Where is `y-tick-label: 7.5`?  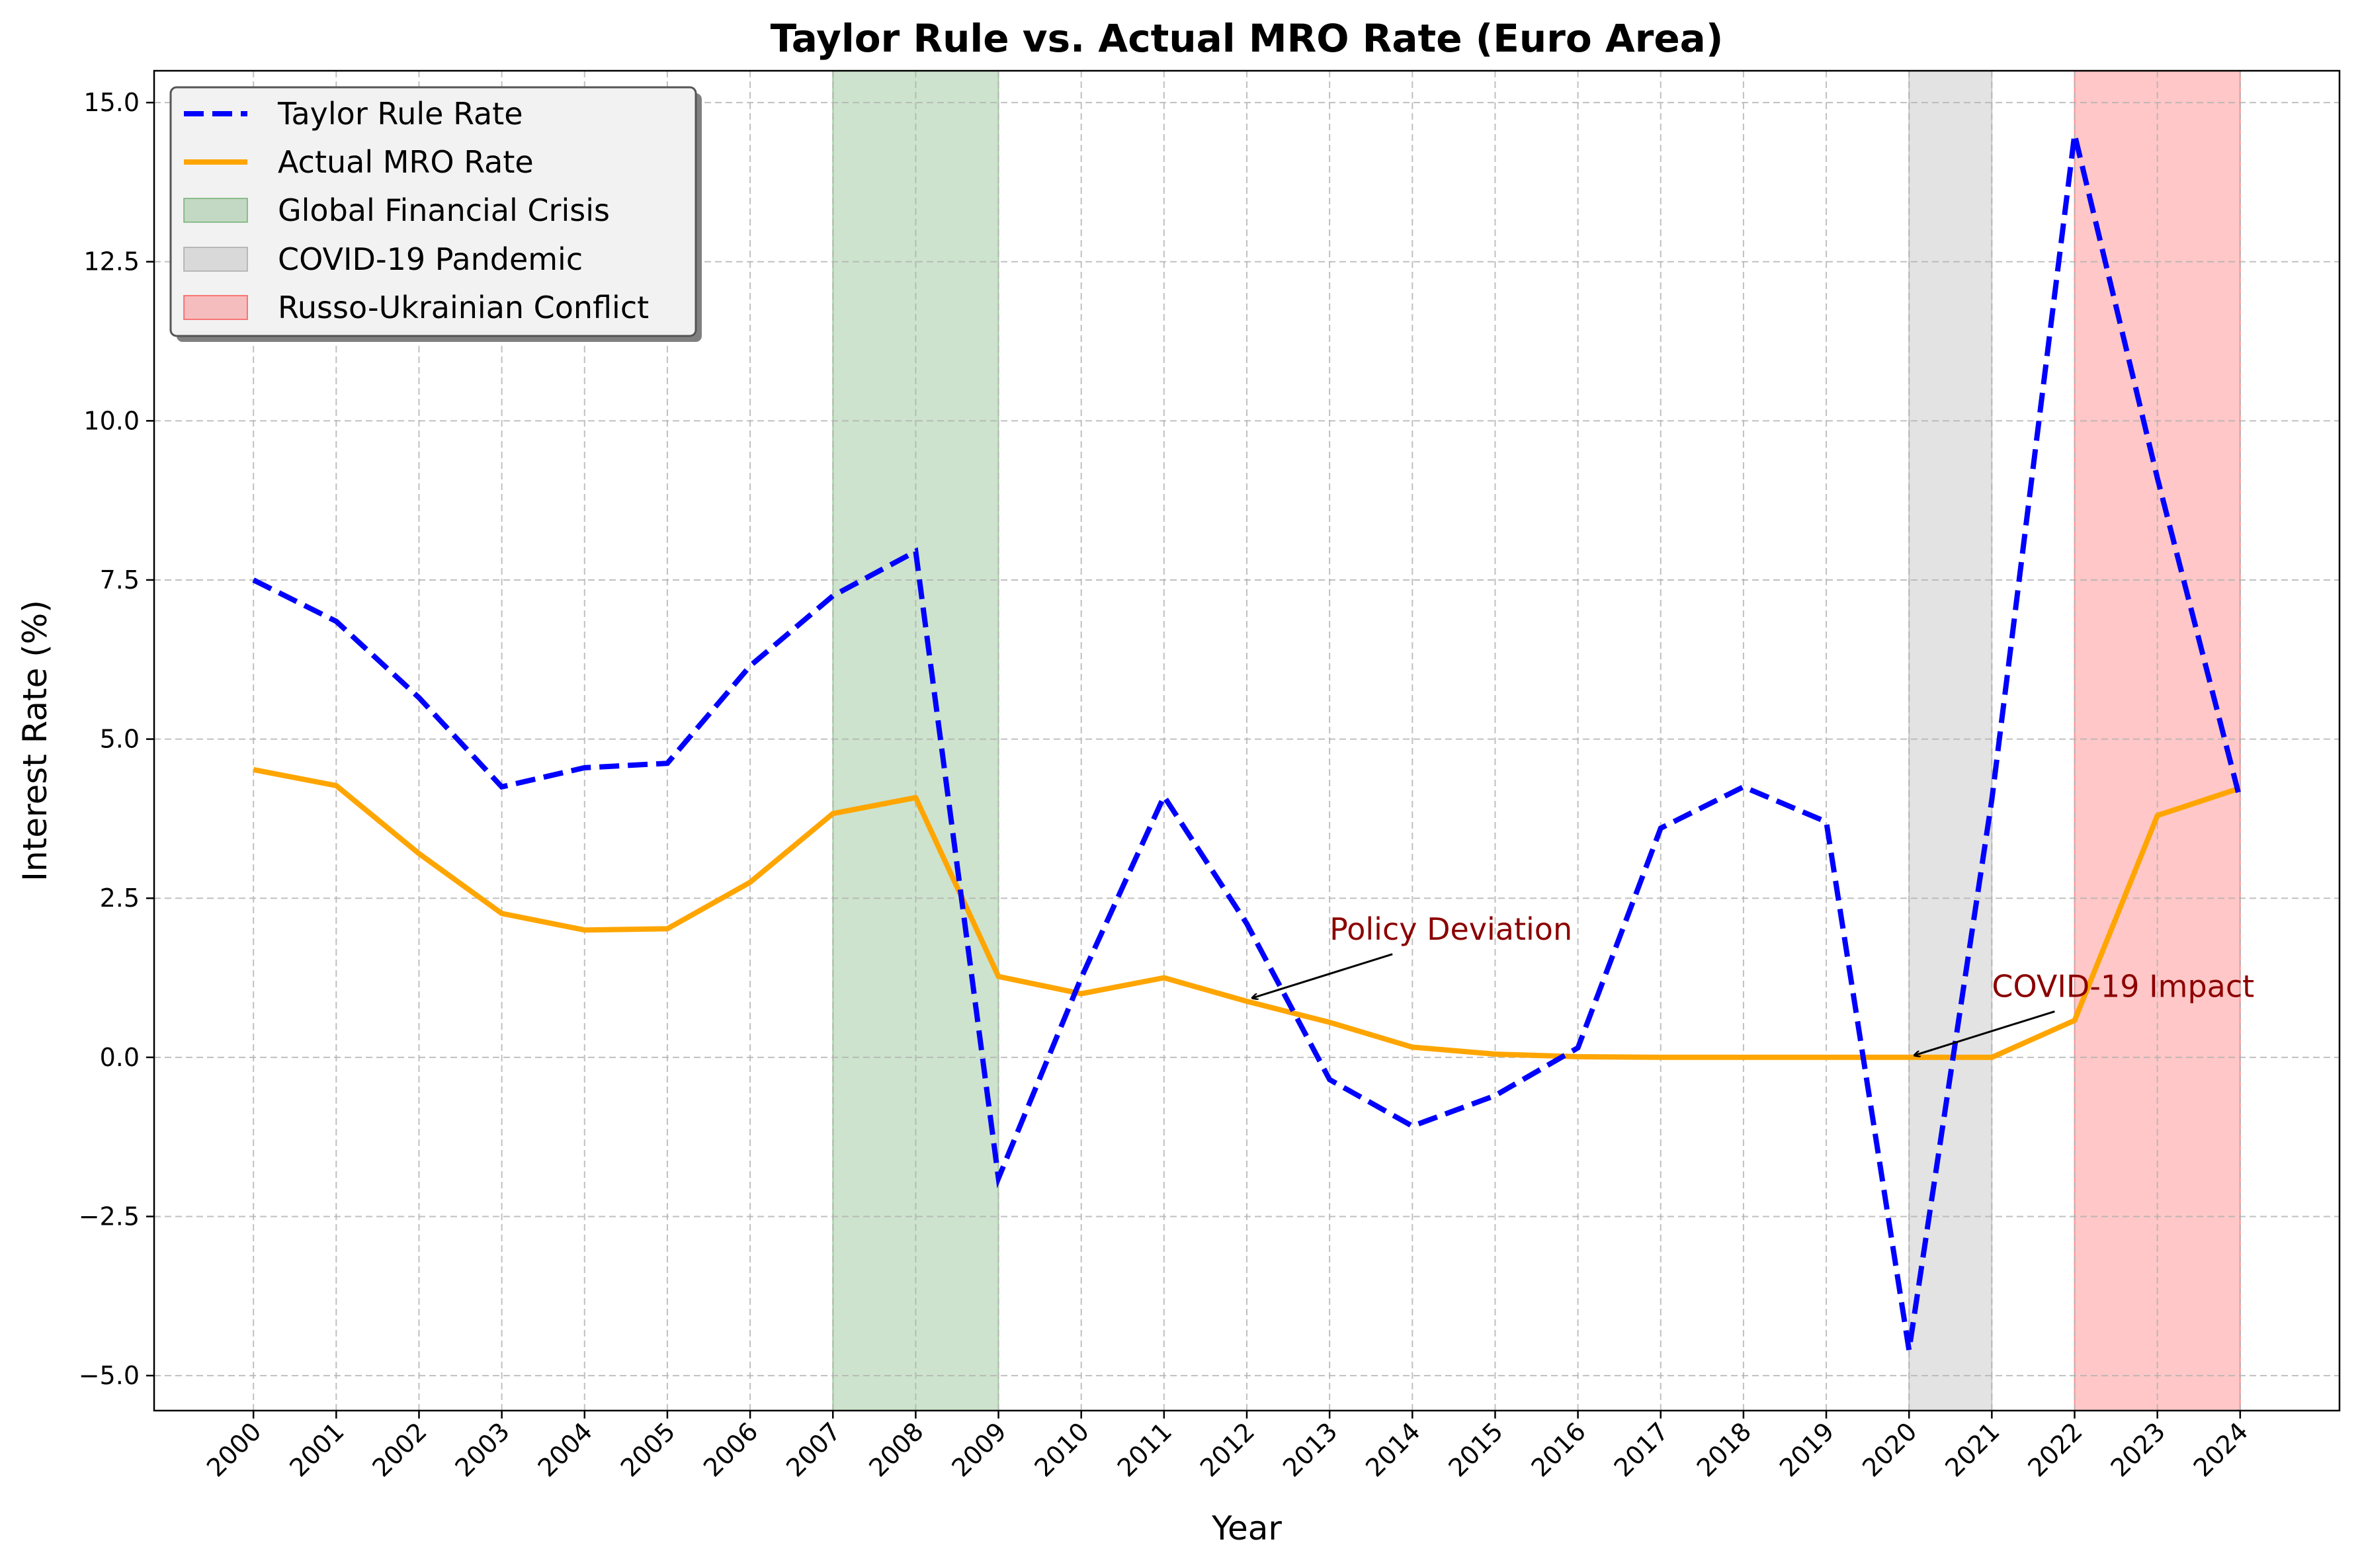 y-tick-label: 7.5 is located at coordinates (120, 580).